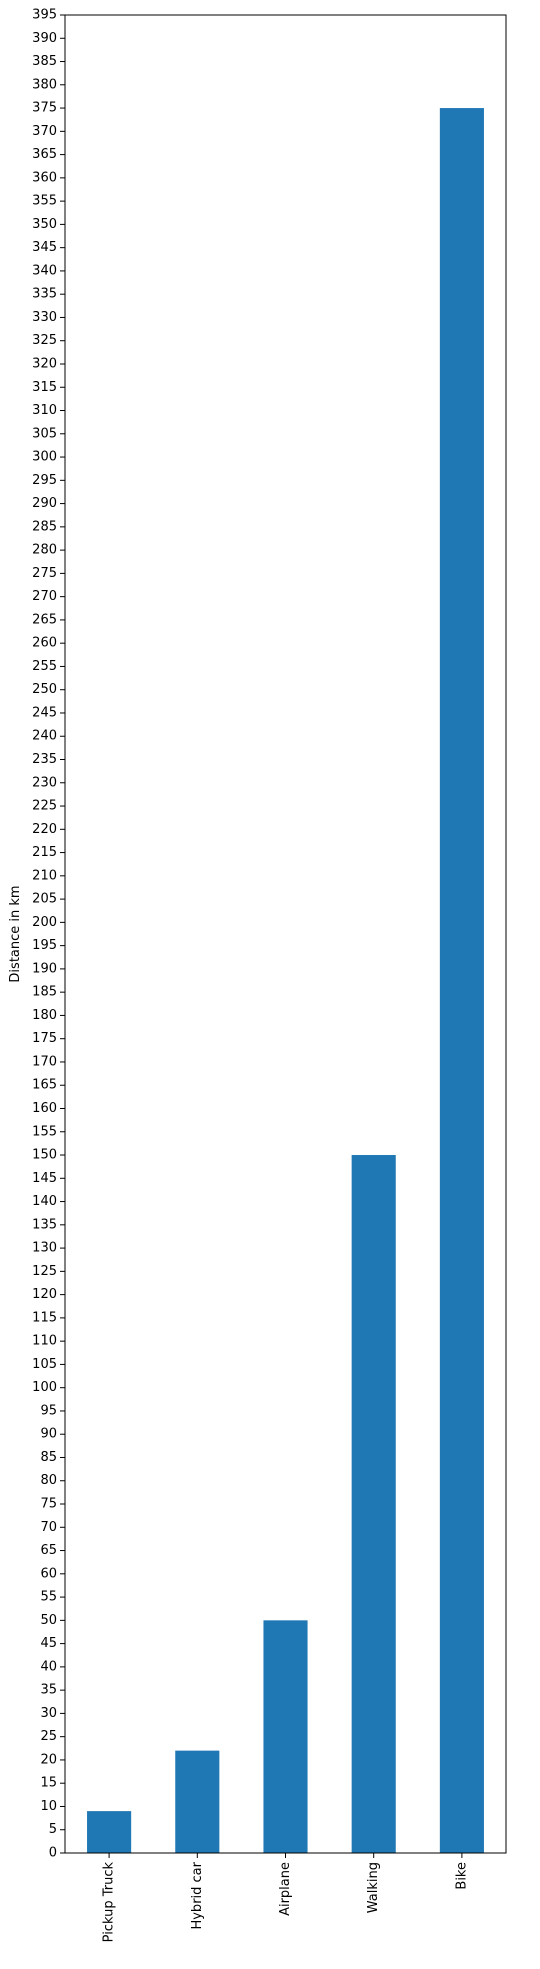 This screenshot has width=540, height=1969. I want to click on y-tick-label: 225, so click(44, 806).